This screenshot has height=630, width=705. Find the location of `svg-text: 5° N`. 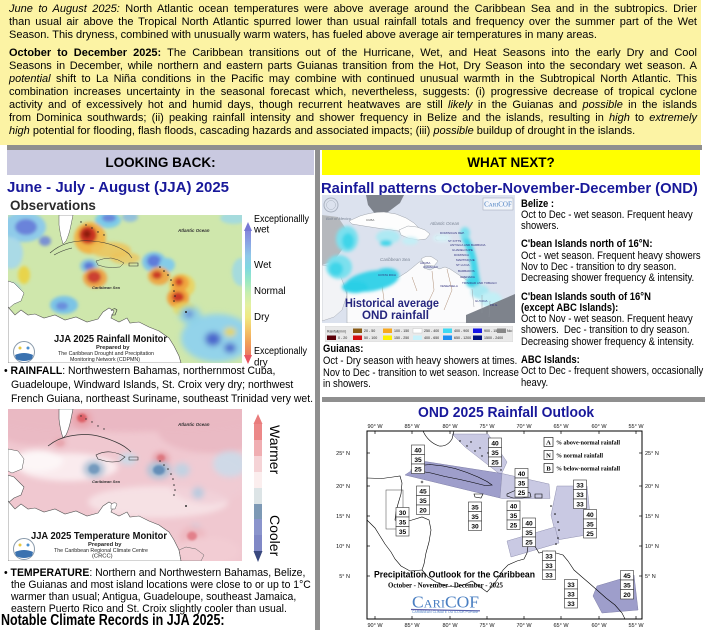

svg-text: 5° N is located at coordinates (344, 577).